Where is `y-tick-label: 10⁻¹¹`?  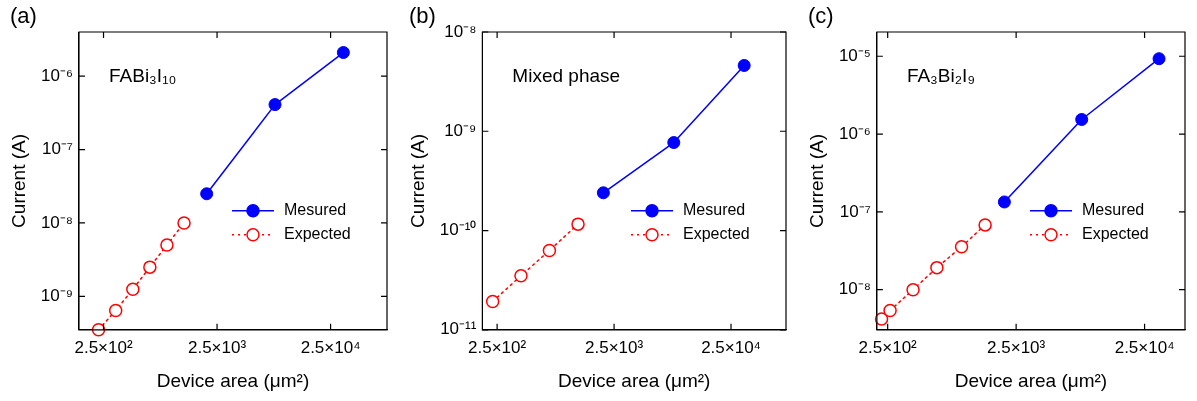 y-tick-label: 10⁻¹¹ is located at coordinates (458, 329).